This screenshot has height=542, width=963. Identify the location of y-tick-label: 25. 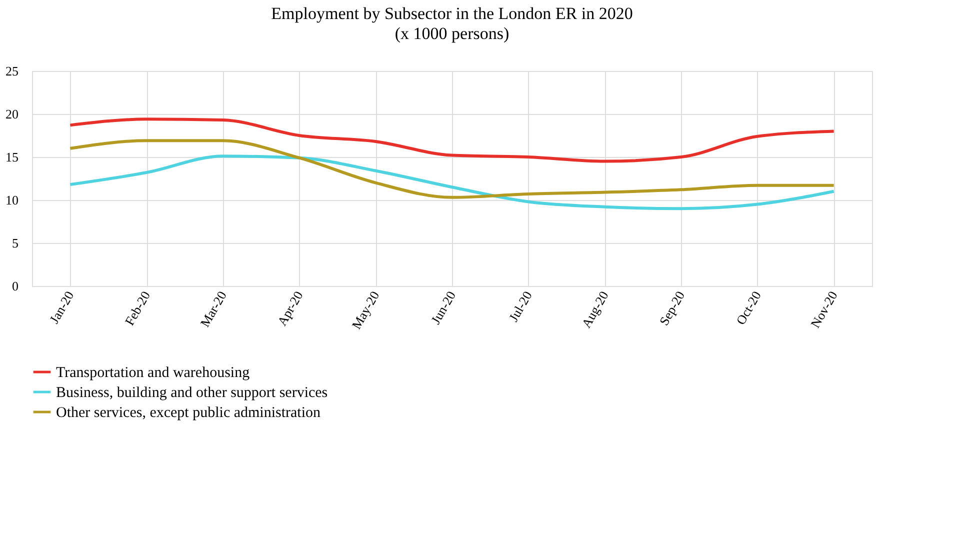
(12, 71).